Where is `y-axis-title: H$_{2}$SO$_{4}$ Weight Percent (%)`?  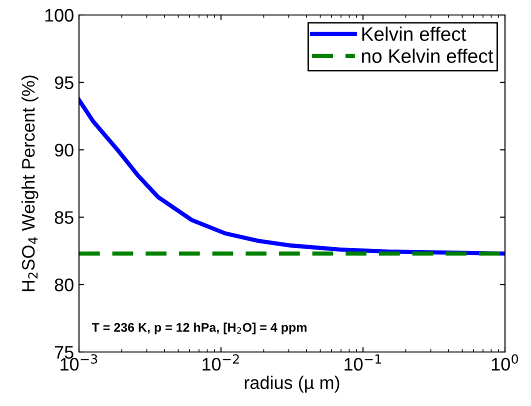
y-axis-title: H$_{2}$SO$_{4}$ Weight Percent (%) is located at coordinates (29, 184).